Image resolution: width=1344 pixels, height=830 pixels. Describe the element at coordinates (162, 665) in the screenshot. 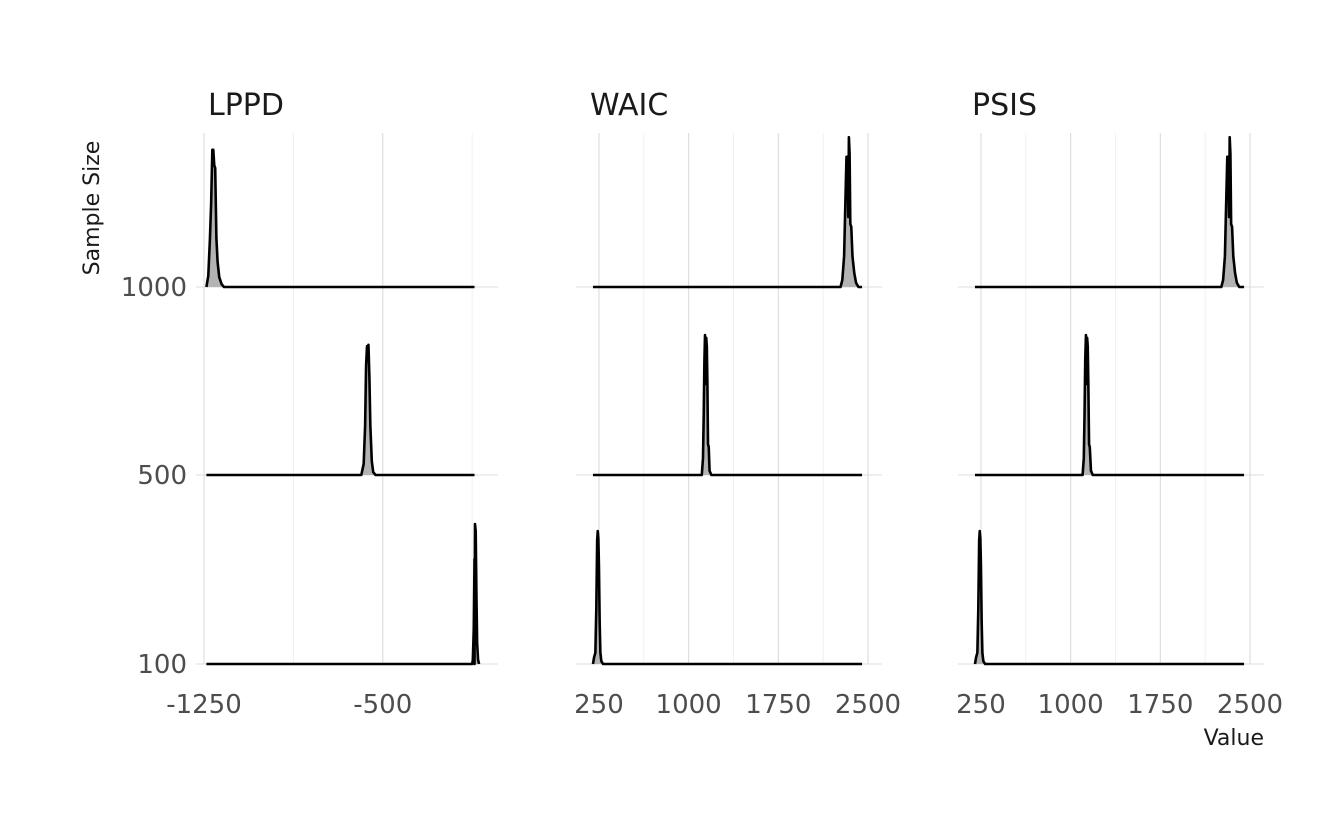

I see `y-tick-label: 100` at that location.